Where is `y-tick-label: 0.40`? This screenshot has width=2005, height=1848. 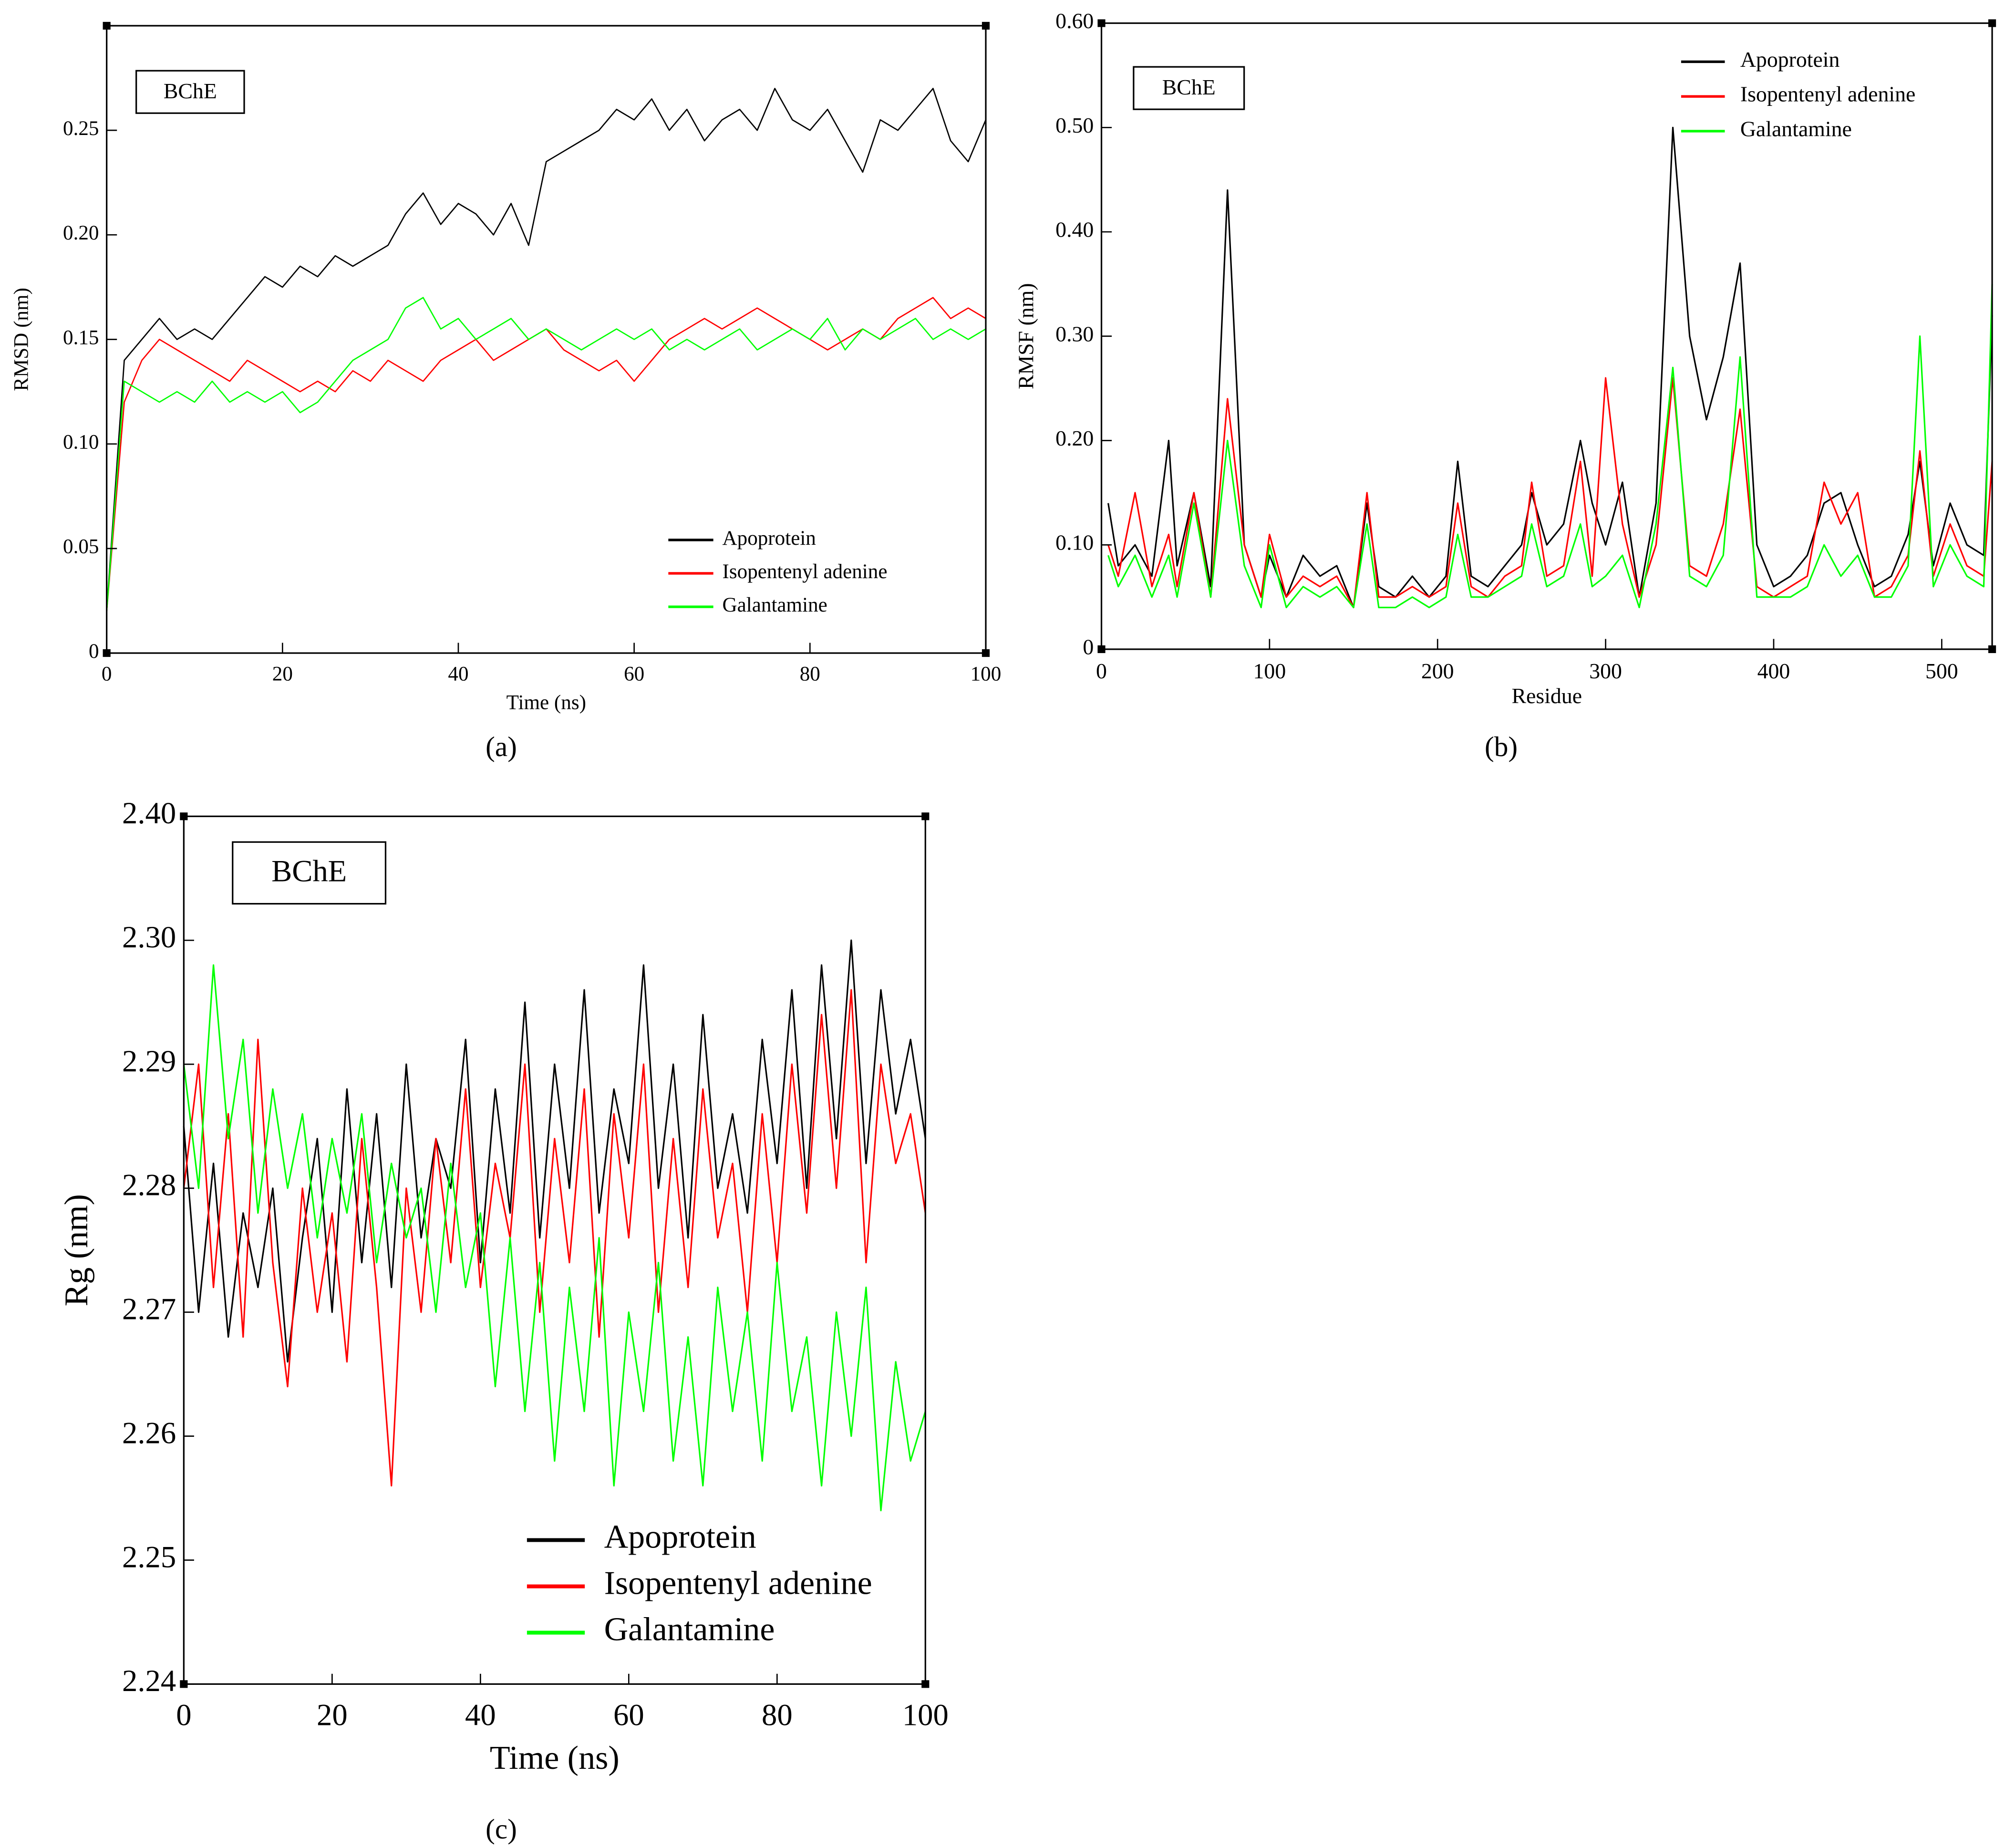
y-tick-label: 0.40 is located at coordinates (1074, 230).